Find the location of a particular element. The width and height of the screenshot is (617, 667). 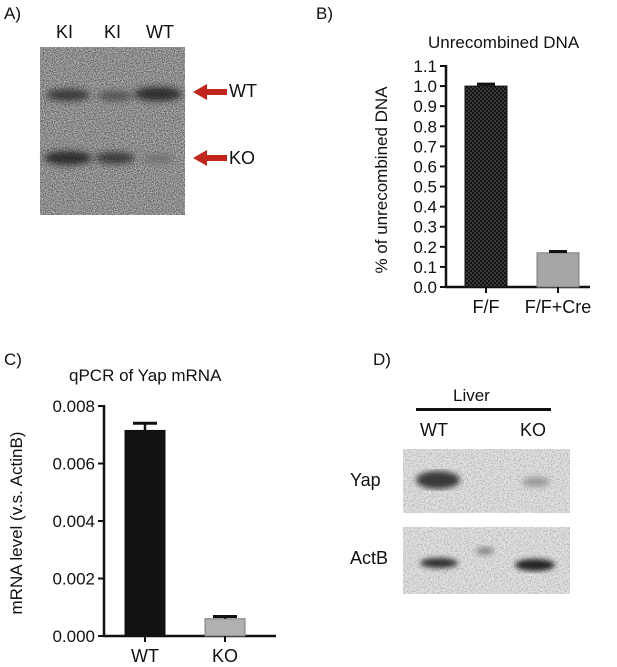

panel-b-label: B) is located at coordinates (324, 13).